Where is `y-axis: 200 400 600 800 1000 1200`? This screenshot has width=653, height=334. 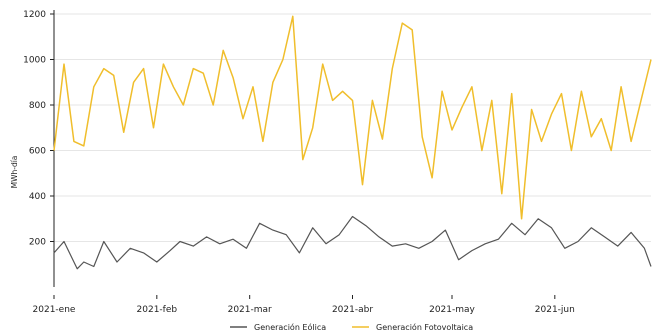 y-axis: 200 400 600 800 1000 1200 is located at coordinates (39, 148).